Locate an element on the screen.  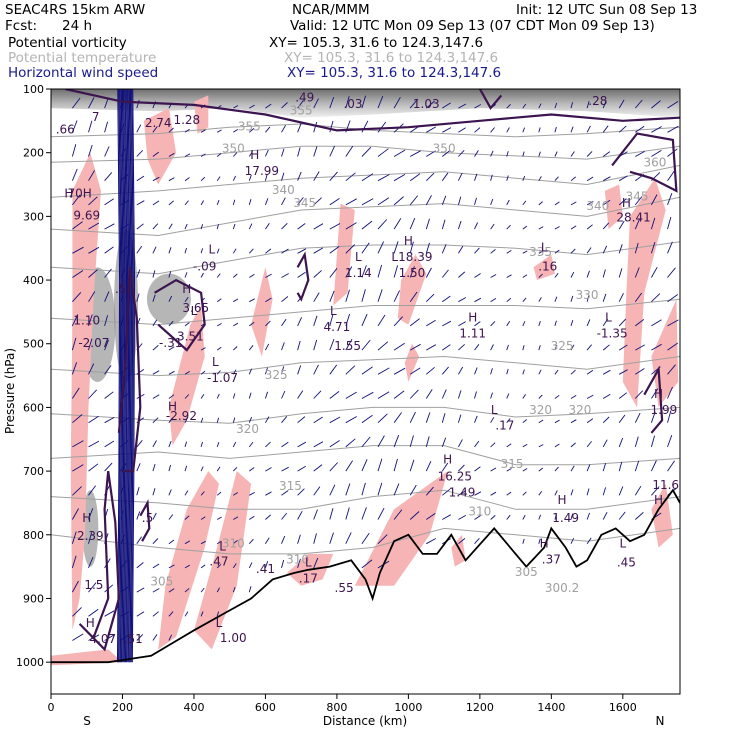
pv-annotation-71: L is located at coordinates (219, 623).